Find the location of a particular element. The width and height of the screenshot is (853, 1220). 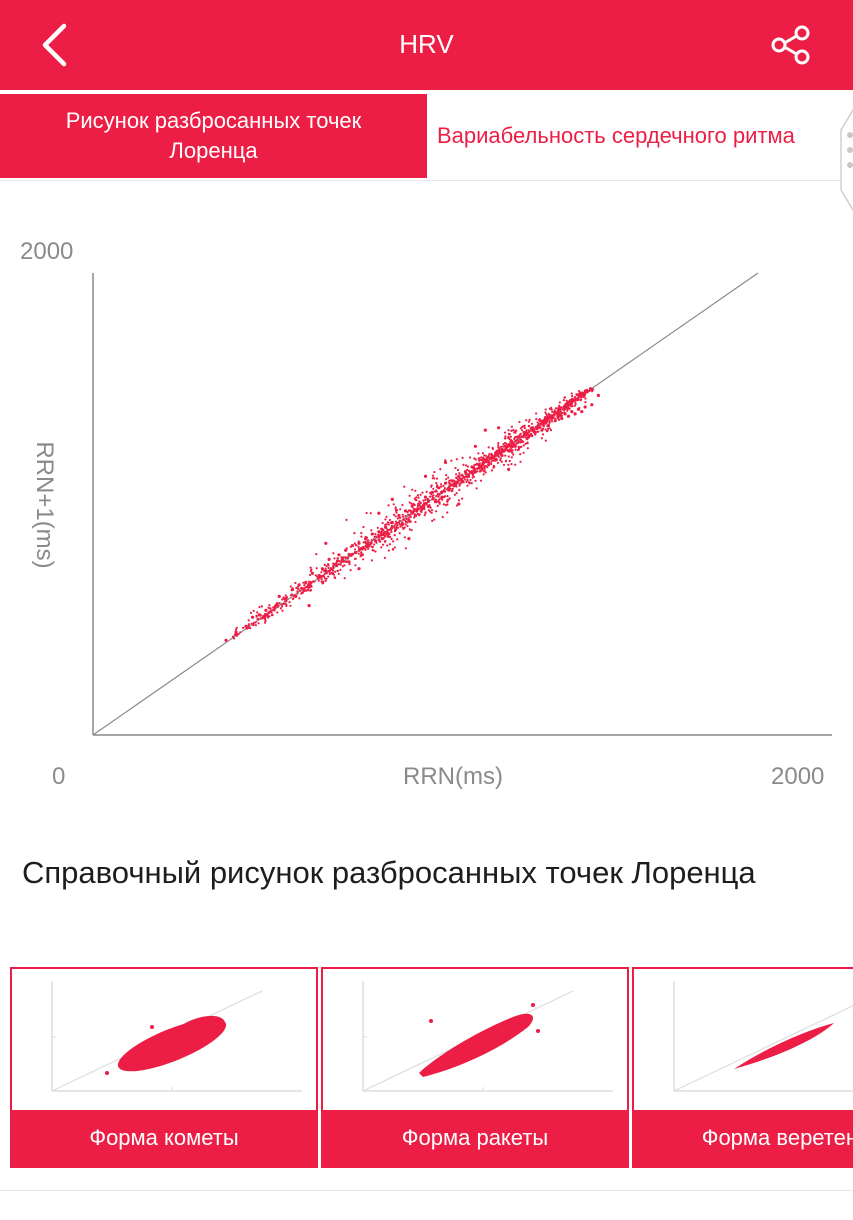

tab-lorenz-scatter: Рисунок разбросанных точек Лоренца is located at coordinates (213, 136).